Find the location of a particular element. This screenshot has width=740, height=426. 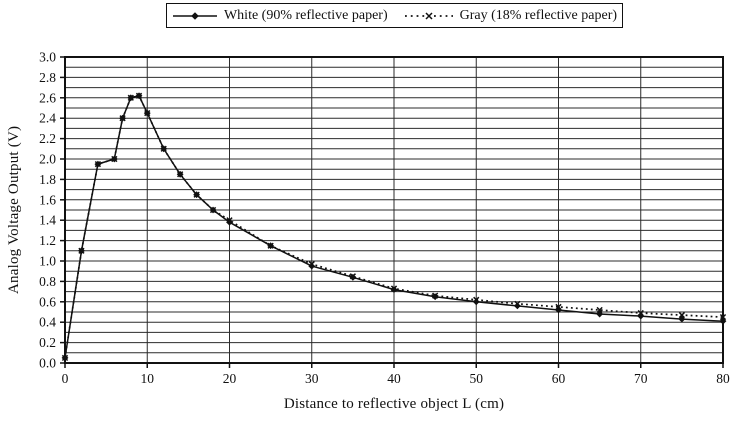

dotted-line-x-marker-icon is located at coordinates (428, 15).